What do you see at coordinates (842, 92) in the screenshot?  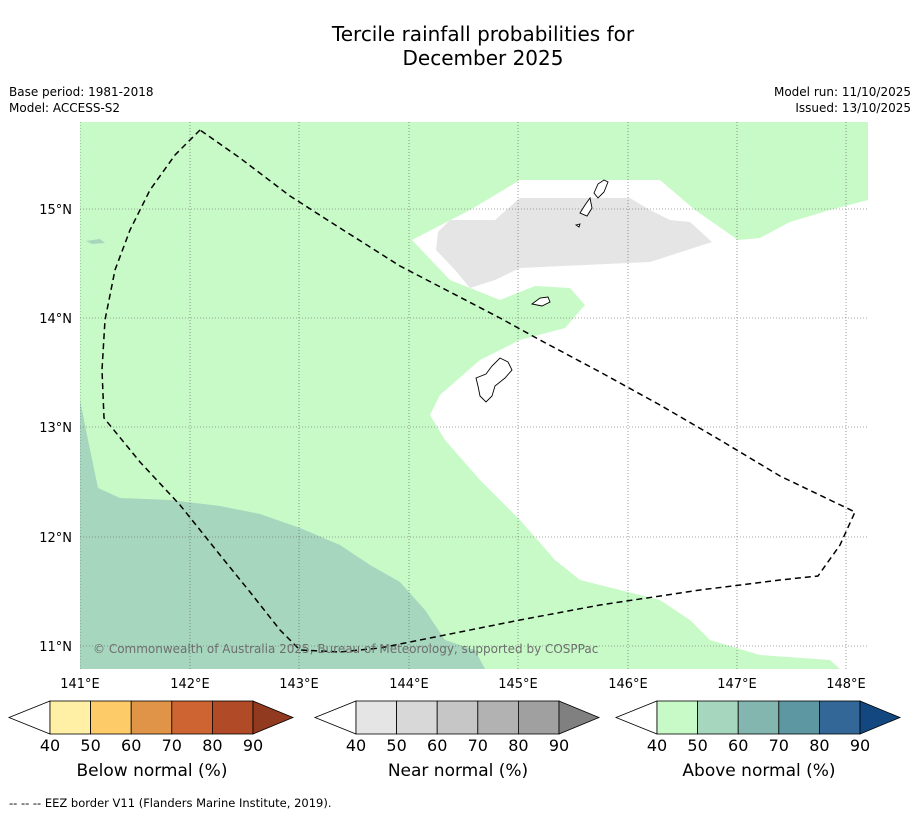 I see `model-run: Model run: 11/10/2025` at bounding box center [842, 92].